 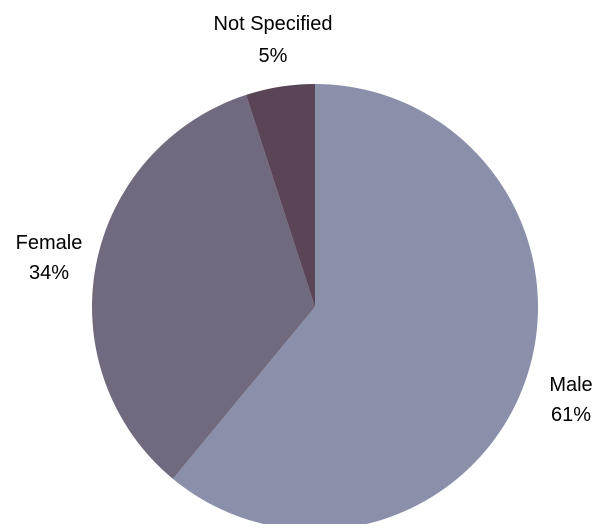 What do you see at coordinates (49, 243) in the screenshot?
I see `slice-label-female: Female` at bounding box center [49, 243].